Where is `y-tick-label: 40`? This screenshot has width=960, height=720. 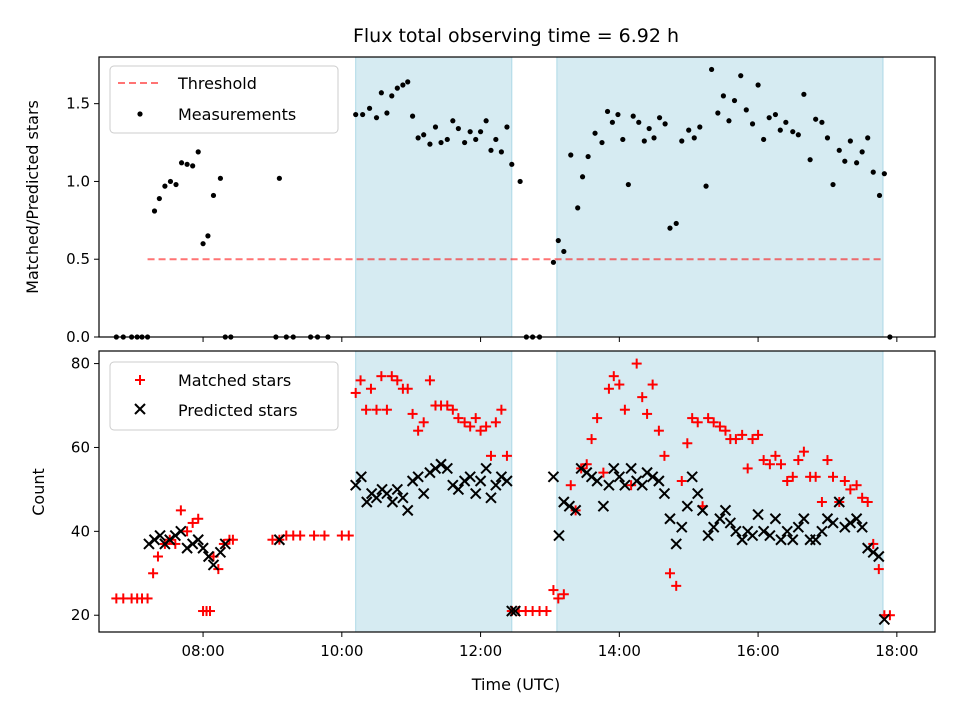
y-tick-label: 40 is located at coordinates (80, 531).